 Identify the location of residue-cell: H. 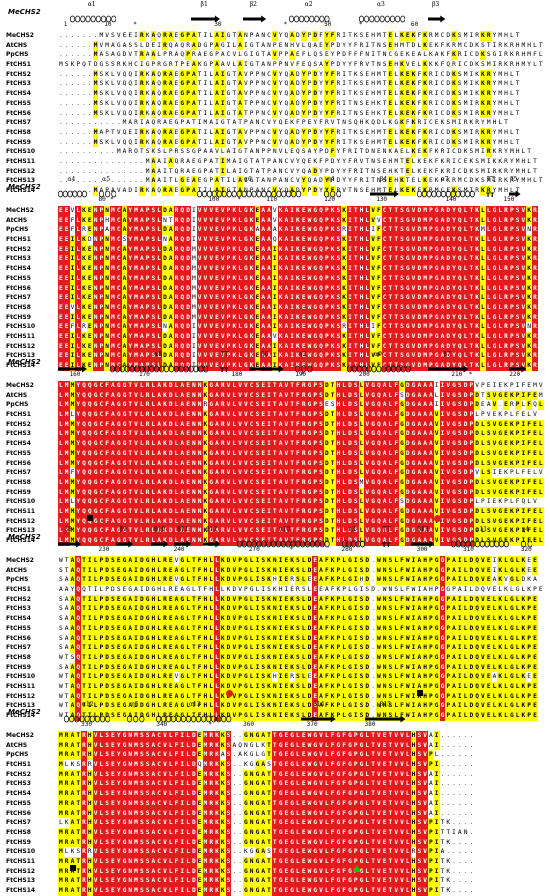
(205, 599).